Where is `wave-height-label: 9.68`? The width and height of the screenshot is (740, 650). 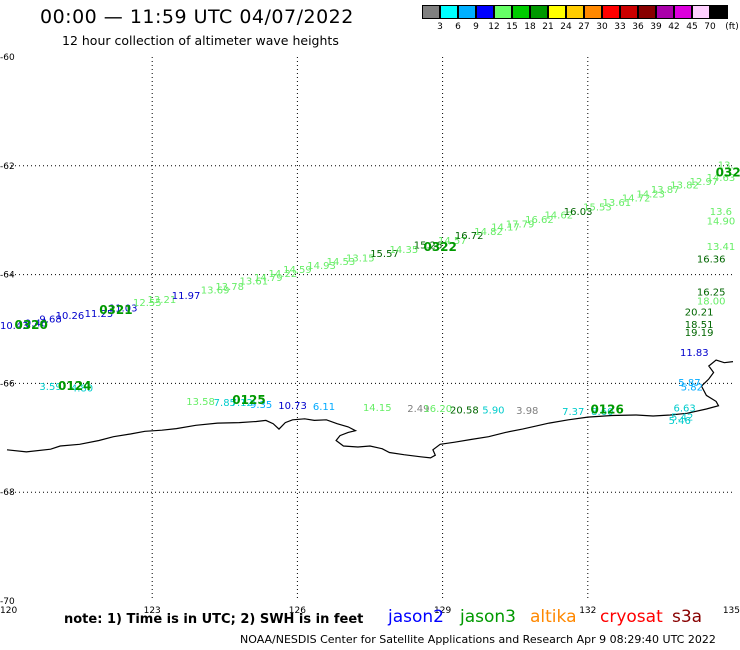
wave-height-label: 9.68 is located at coordinates (50, 319).